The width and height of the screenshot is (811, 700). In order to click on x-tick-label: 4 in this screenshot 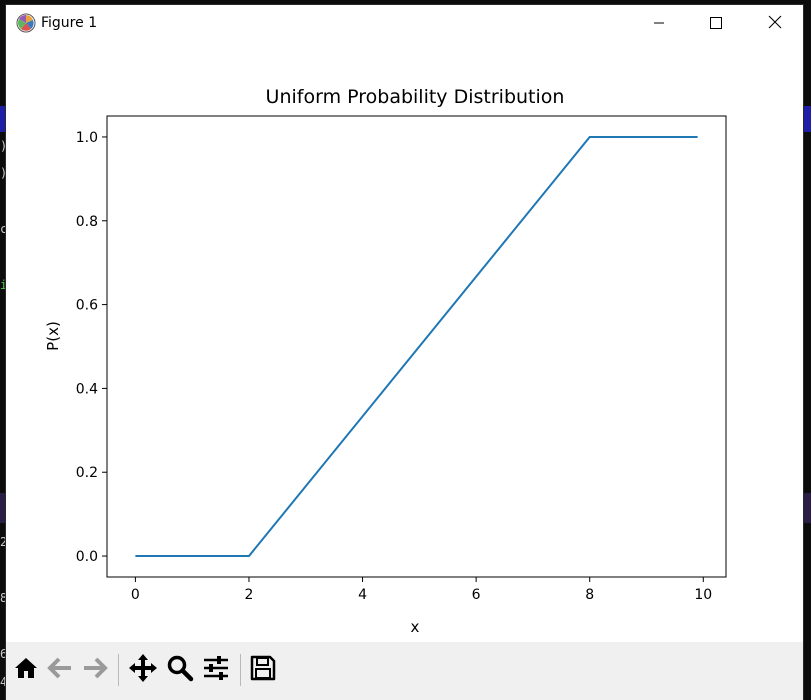, I will do `click(362, 595)`.